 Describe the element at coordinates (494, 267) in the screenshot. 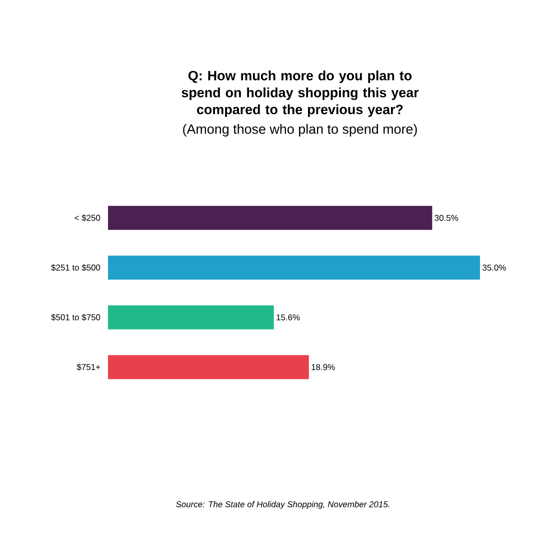

I see `data-label: 35.0%` at that location.